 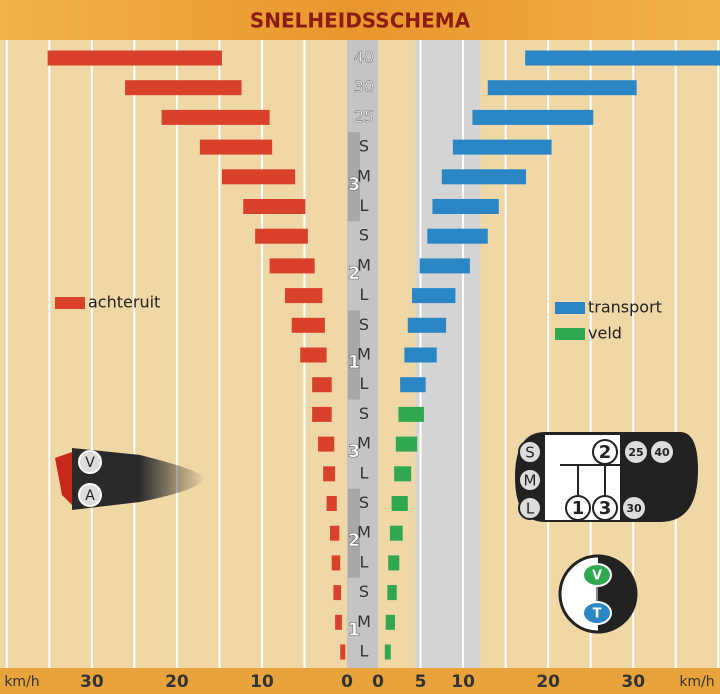 What do you see at coordinates (633, 682) in the screenshot?
I see `x-tick-label: 30` at bounding box center [633, 682].